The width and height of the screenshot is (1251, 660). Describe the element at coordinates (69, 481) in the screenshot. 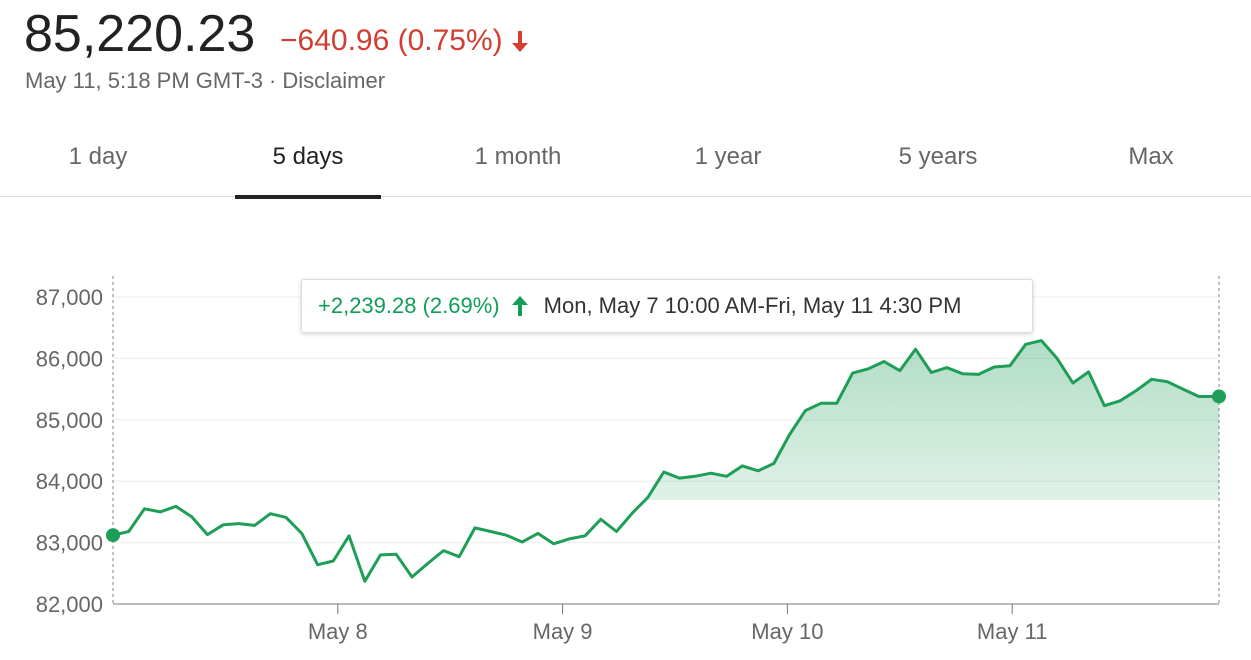

I see `y-tick-label: 84,000` at that location.